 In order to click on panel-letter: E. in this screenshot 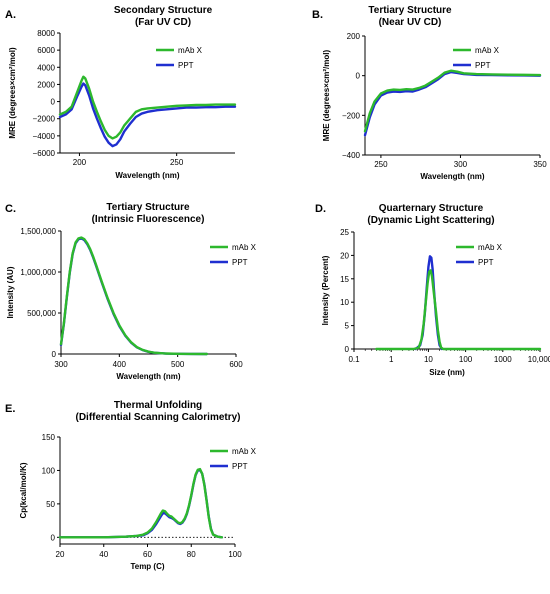, I will do `click(10, 409)`.